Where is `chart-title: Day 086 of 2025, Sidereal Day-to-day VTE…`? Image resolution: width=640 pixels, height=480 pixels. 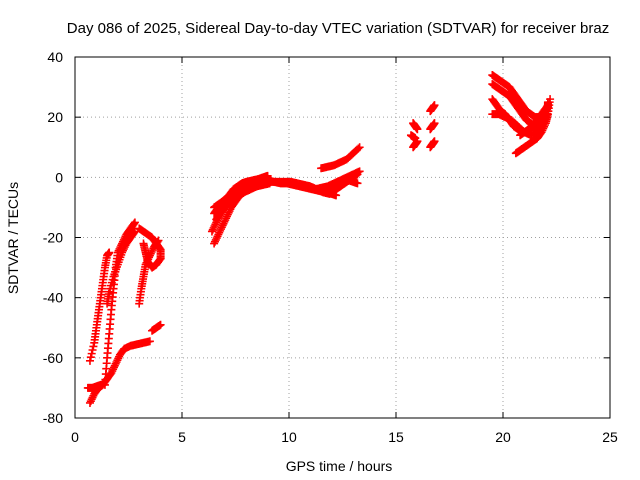 chart-title: Day 086 of 2025, Sidereal Day-to-day VTE… is located at coordinates (338, 28).